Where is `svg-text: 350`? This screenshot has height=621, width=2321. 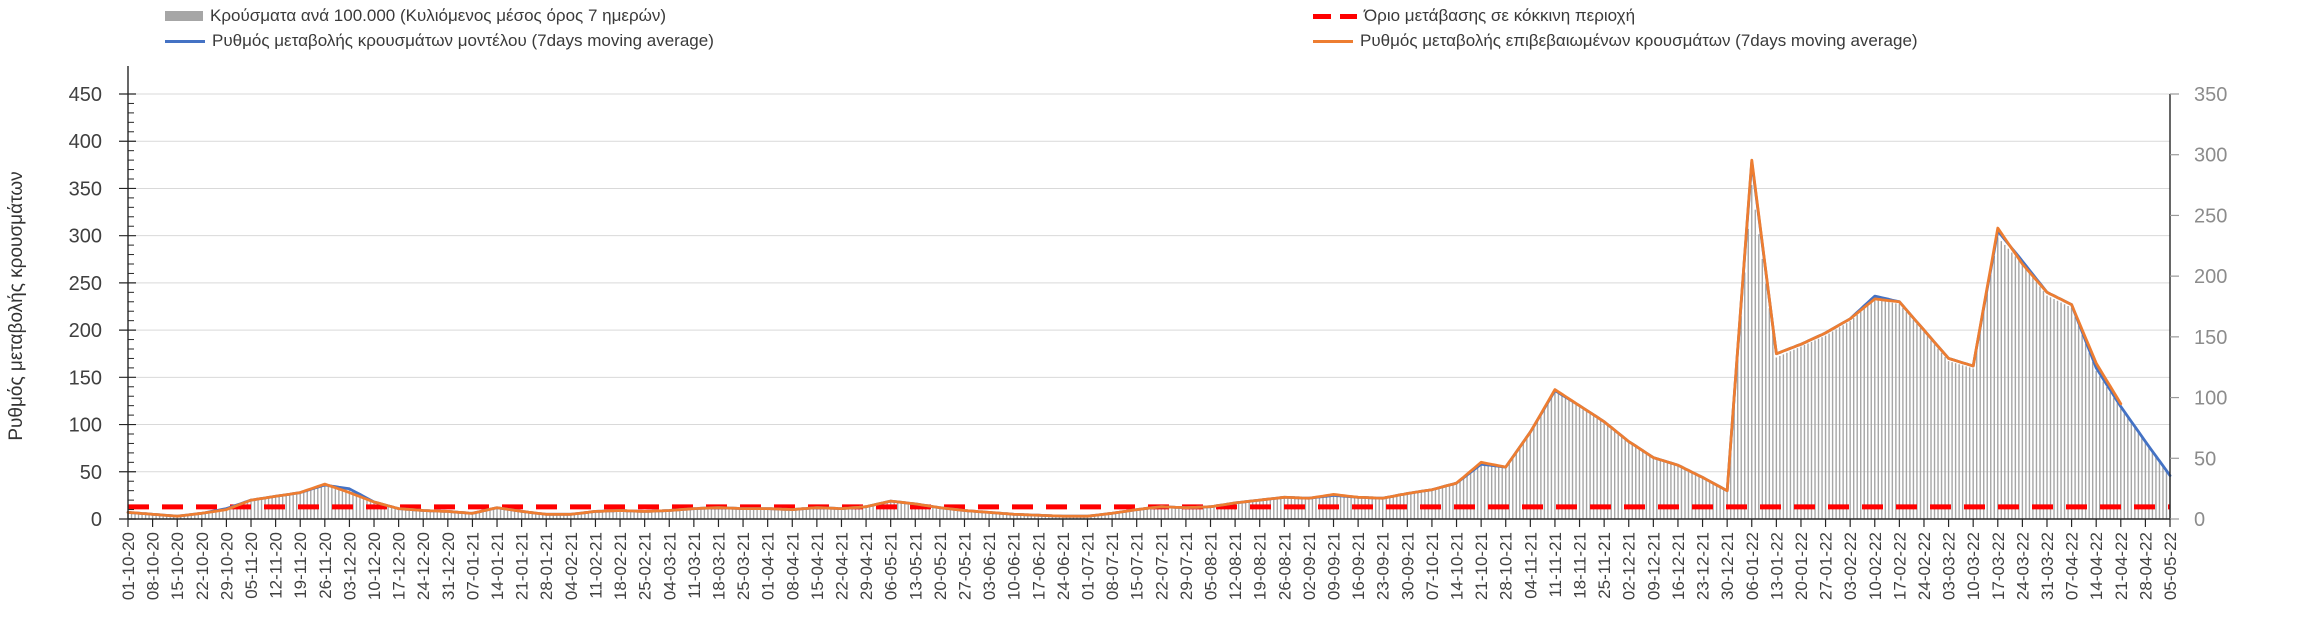
svg-text: 350 is located at coordinates (85, 189).